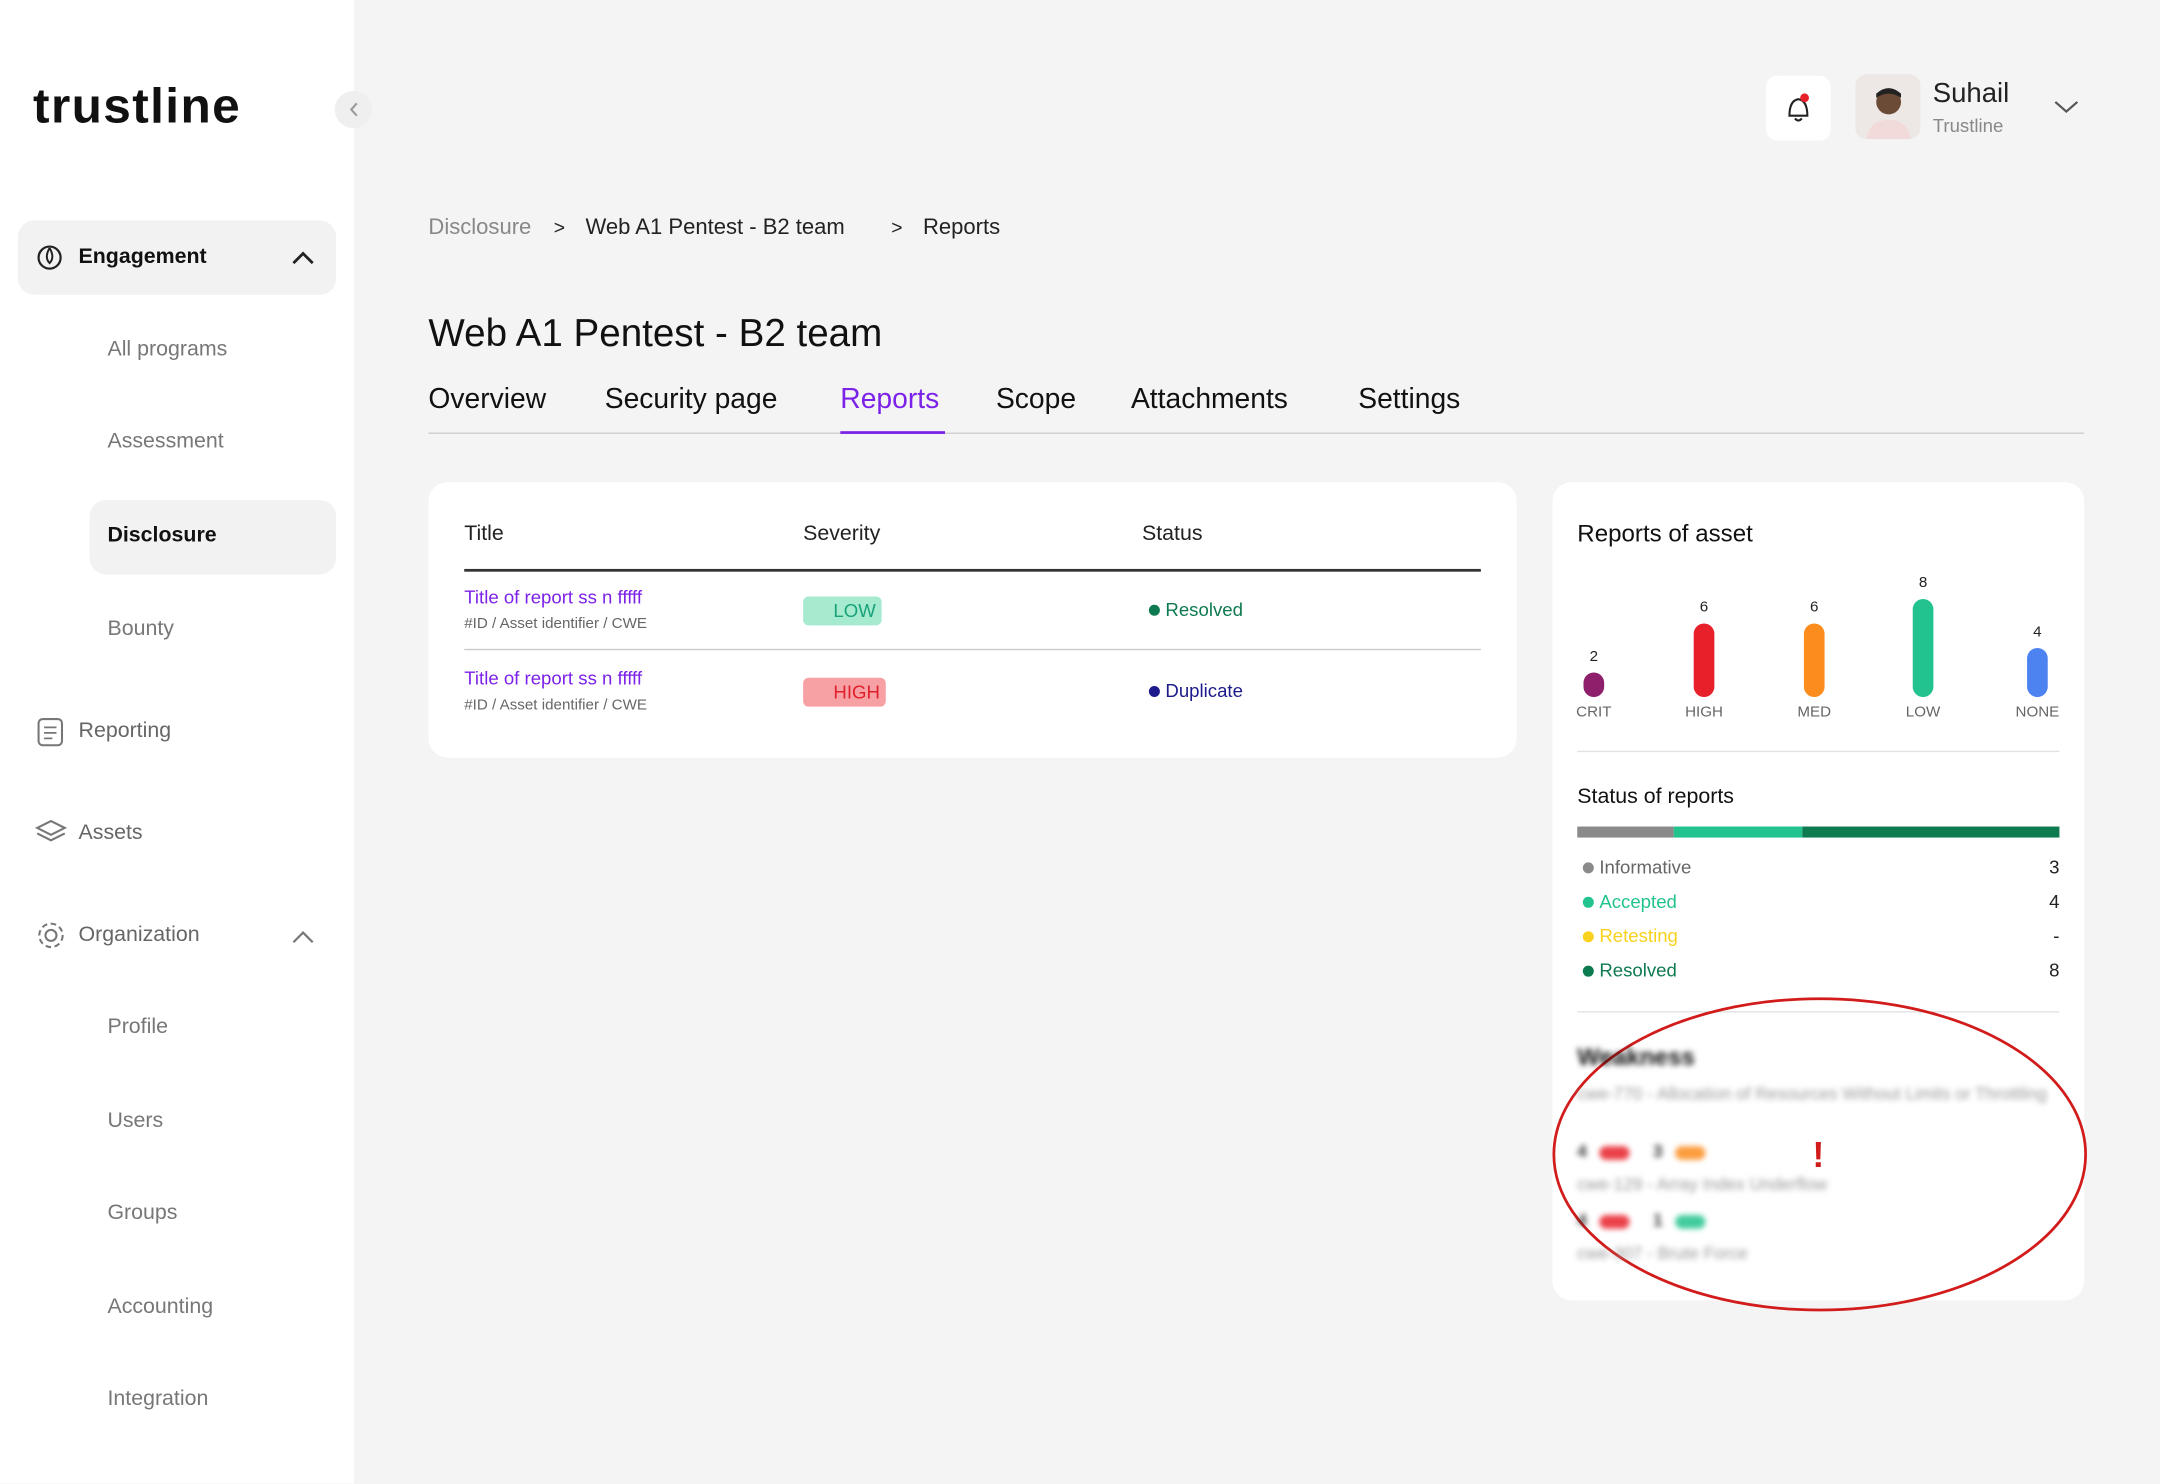  What do you see at coordinates (961, 227) in the screenshot?
I see `breadcrumb-item: Reports` at bounding box center [961, 227].